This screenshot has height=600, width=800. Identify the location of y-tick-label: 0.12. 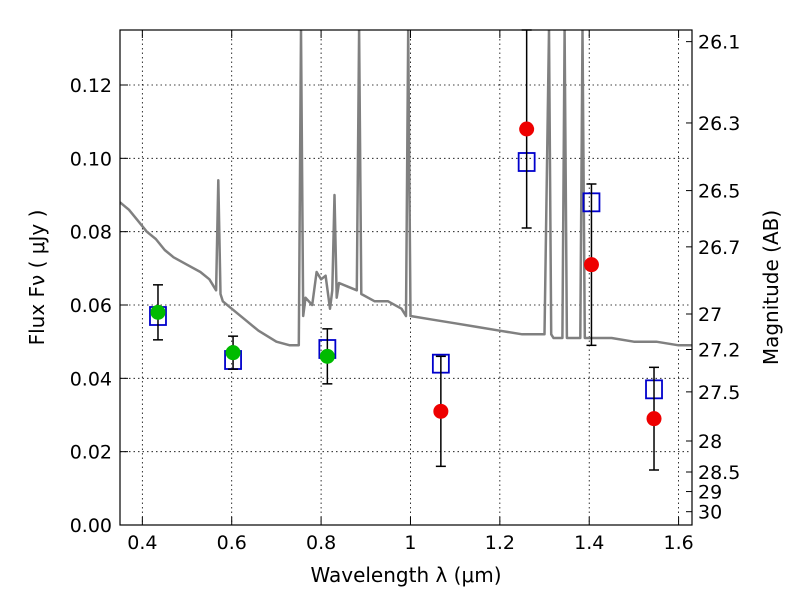
(91, 86).